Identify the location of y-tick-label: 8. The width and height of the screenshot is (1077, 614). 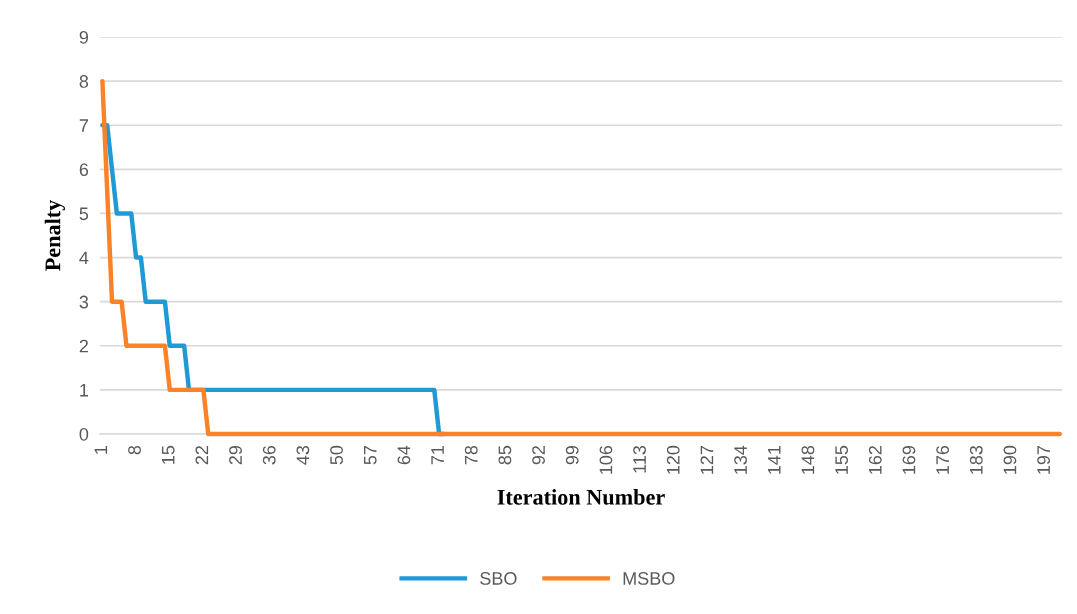
(84, 81).